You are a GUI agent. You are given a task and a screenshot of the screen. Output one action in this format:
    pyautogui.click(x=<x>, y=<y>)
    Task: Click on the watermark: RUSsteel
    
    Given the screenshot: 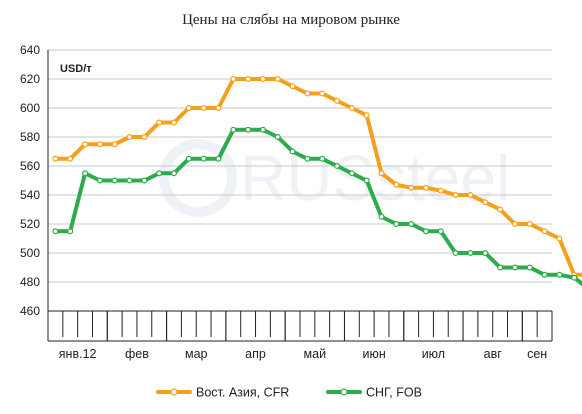 What is the action you would take?
    pyautogui.click(x=334, y=178)
    